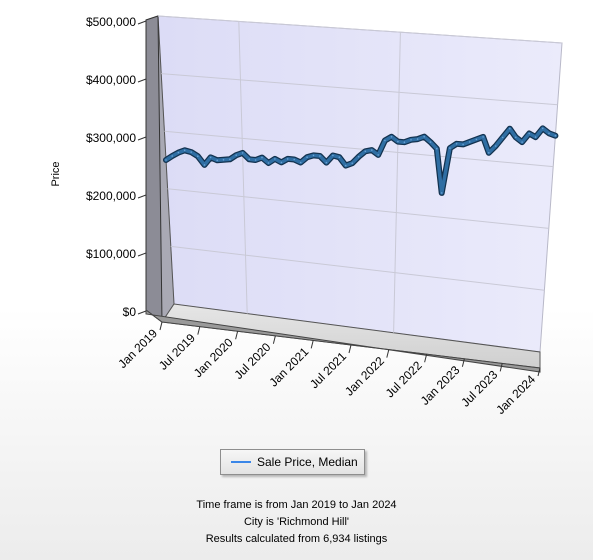  I want to click on y-tick-label: $500,000, so click(111, 22).